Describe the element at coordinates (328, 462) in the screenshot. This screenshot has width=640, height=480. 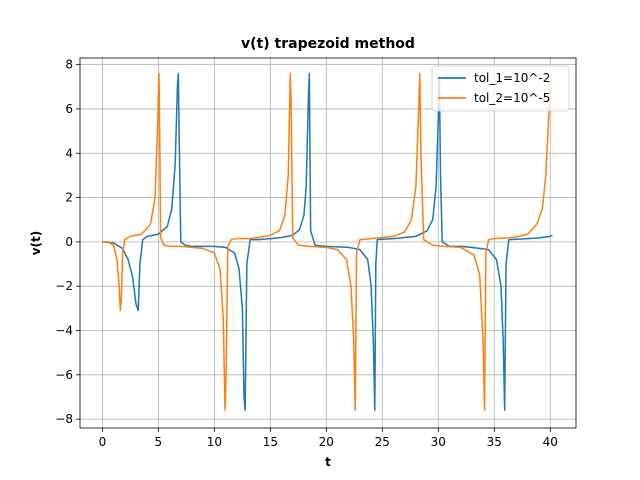
I see `x-axis-label: t` at that location.